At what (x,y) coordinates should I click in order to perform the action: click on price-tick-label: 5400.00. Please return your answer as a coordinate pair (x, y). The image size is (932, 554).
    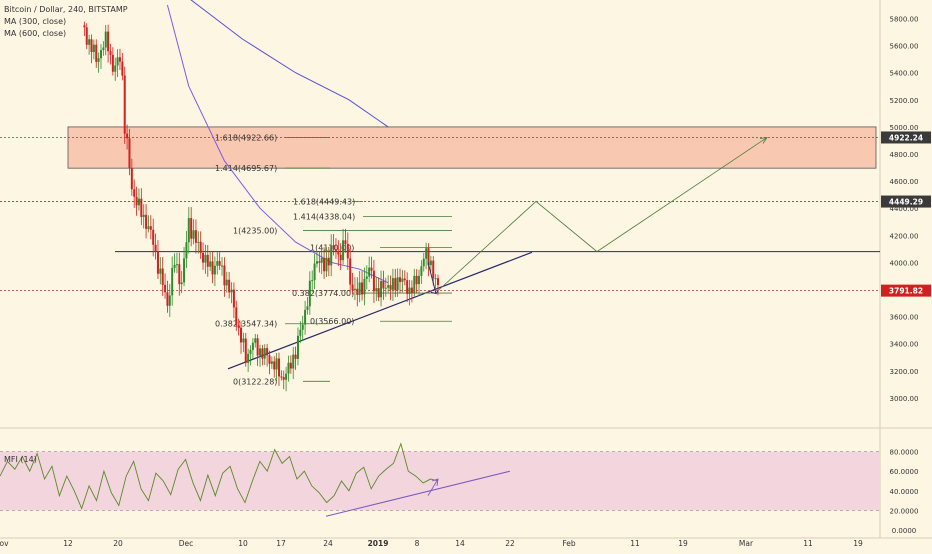
    Looking at the image, I should click on (904, 74).